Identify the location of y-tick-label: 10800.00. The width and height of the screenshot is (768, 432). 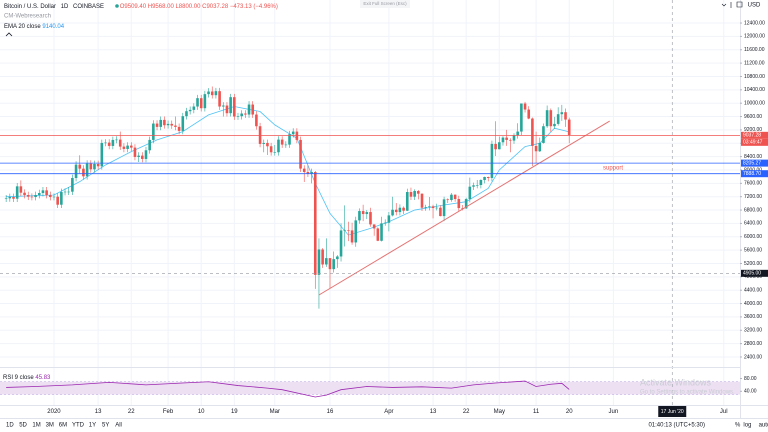
(754, 77).